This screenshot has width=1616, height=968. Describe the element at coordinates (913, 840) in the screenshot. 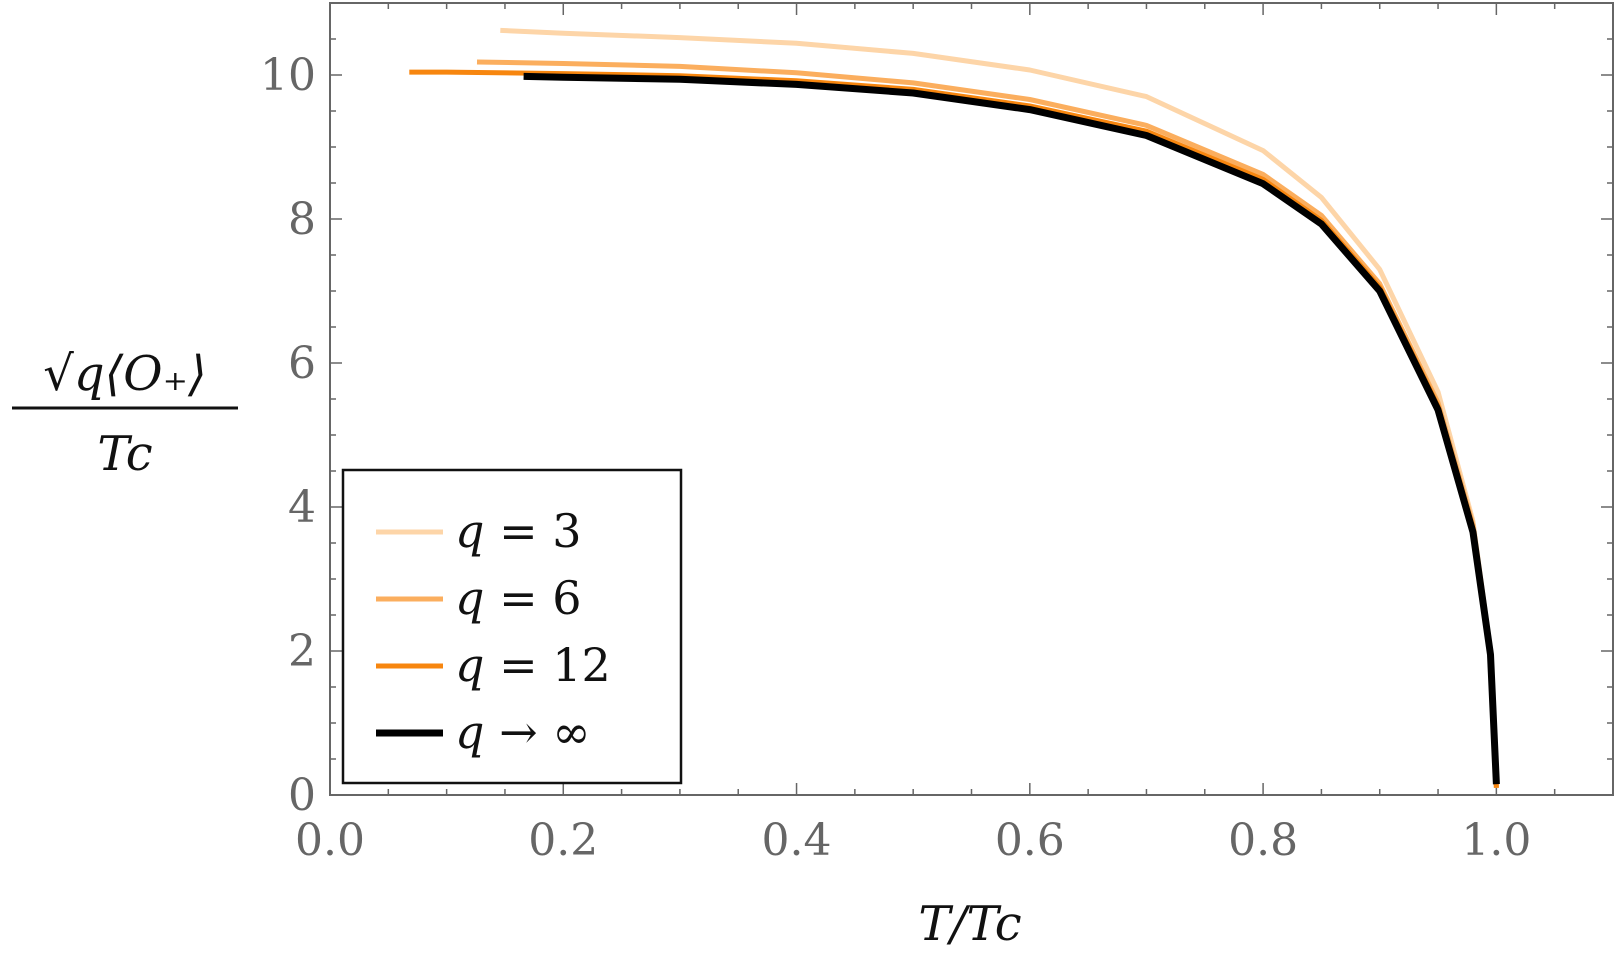

I see `x-tick-labels: 0.0 0.2 0.4 0.6 0.8 1.0` at that location.